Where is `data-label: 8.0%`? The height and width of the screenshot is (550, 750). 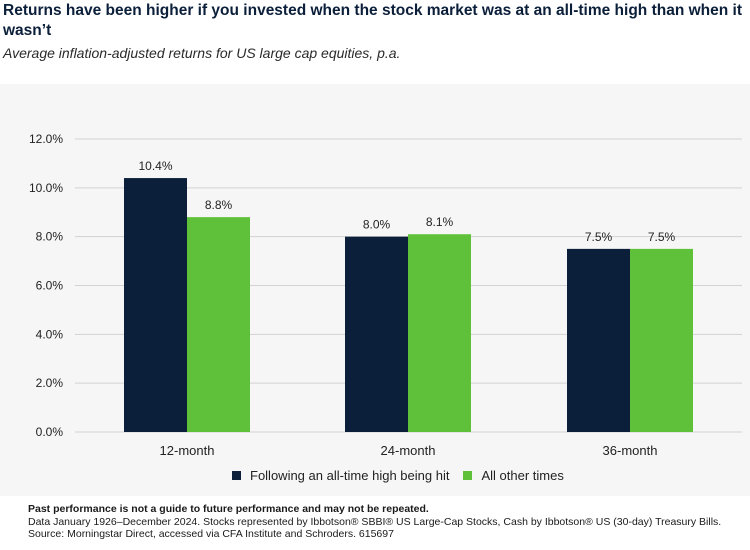
data-label: 8.0% is located at coordinates (377, 225).